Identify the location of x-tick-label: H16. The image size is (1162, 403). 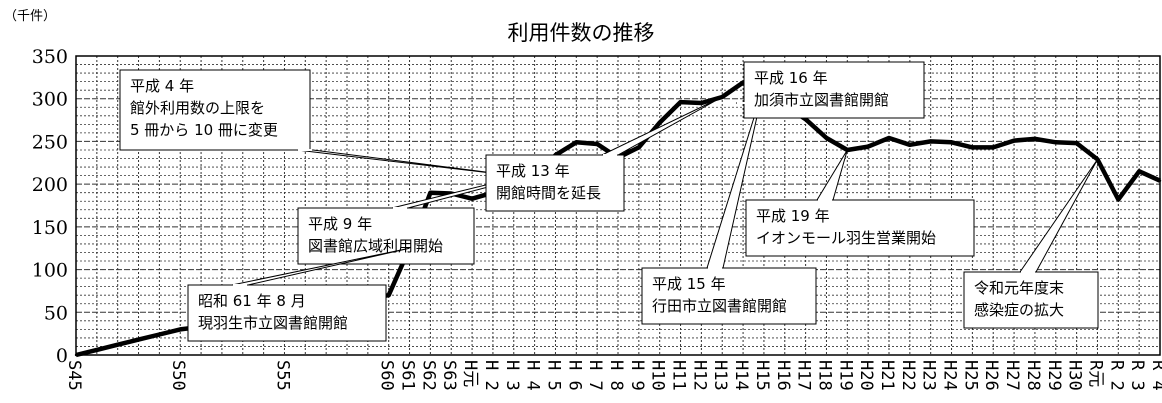
(783, 375).